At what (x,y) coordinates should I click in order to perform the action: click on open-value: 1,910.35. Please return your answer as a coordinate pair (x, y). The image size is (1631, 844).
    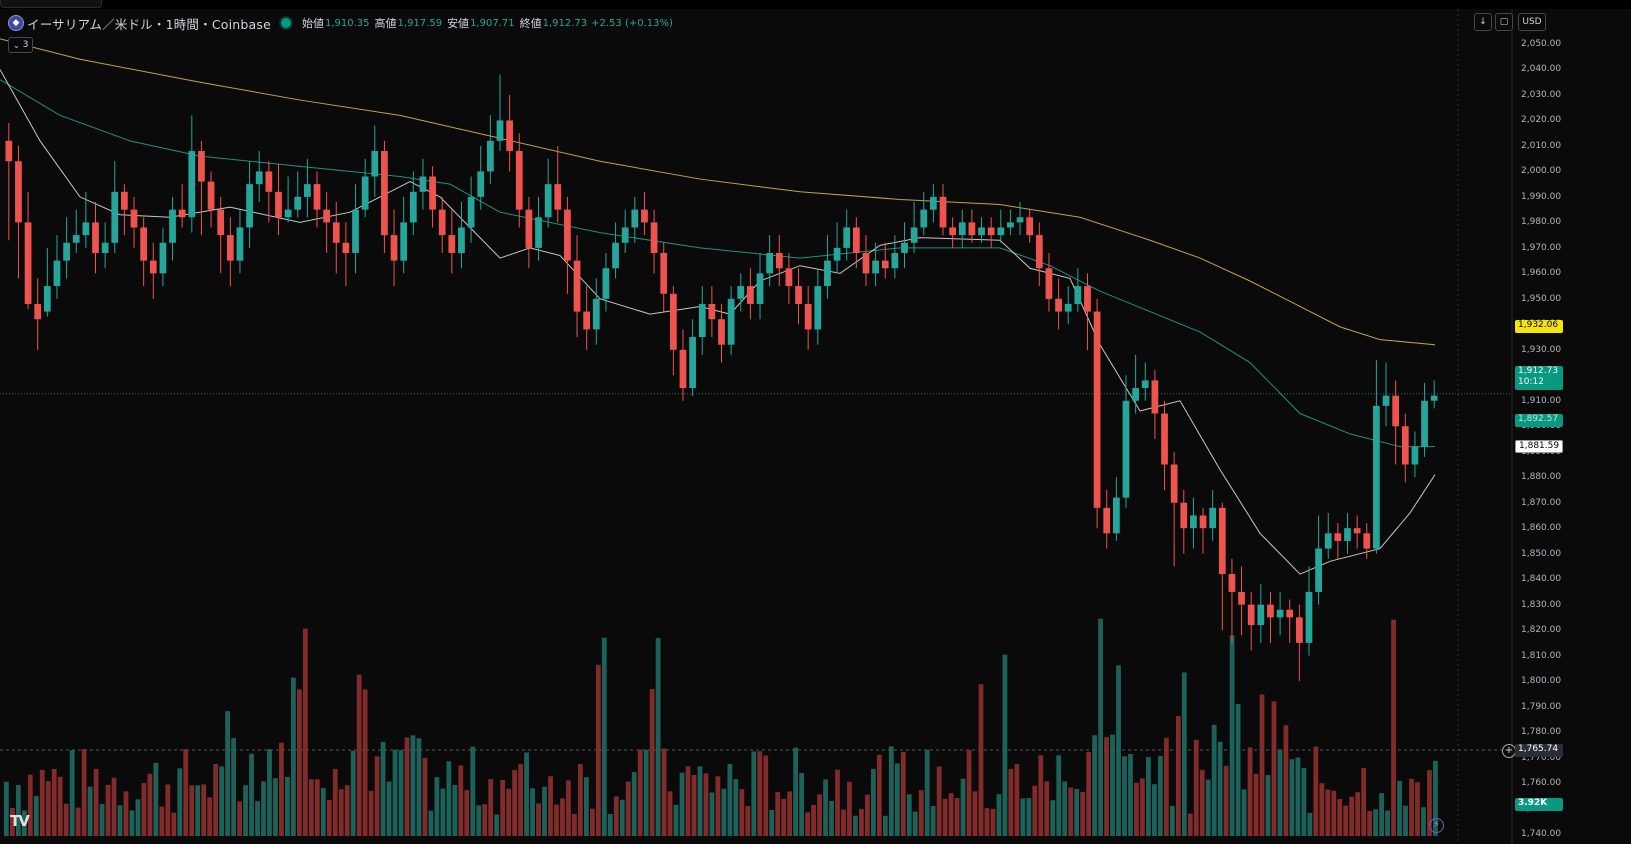
    Looking at the image, I should click on (347, 23).